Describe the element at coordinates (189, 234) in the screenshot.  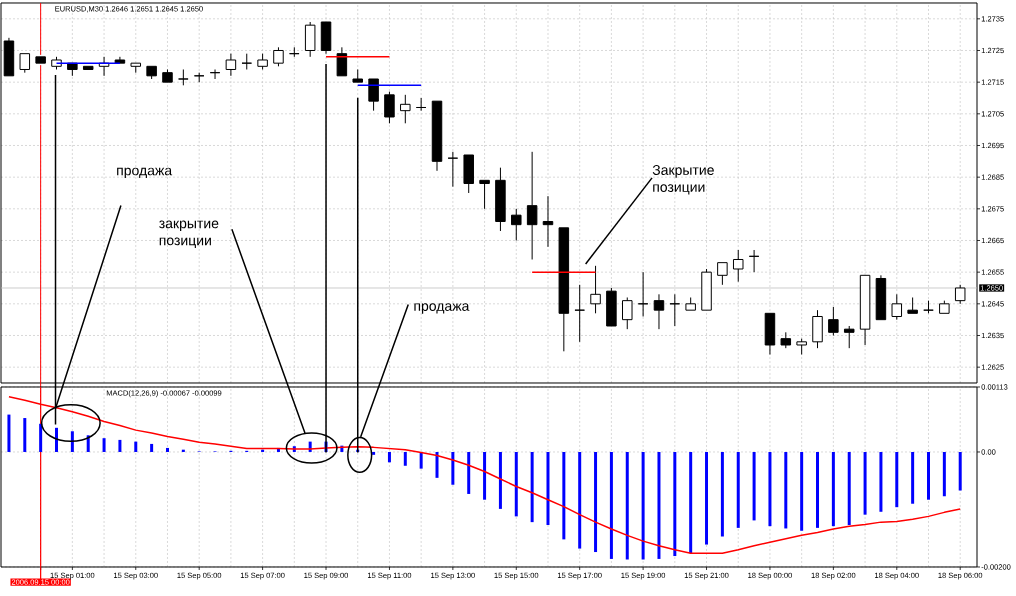
I see `annotation: закрытие позиции` at that location.